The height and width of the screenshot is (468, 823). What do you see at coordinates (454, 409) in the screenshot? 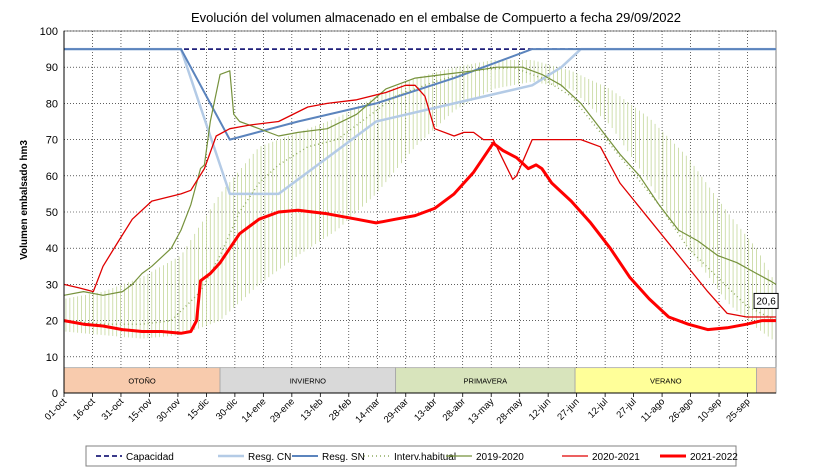
I see `x-tick-label: 28-abr` at bounding box center [454, 409].